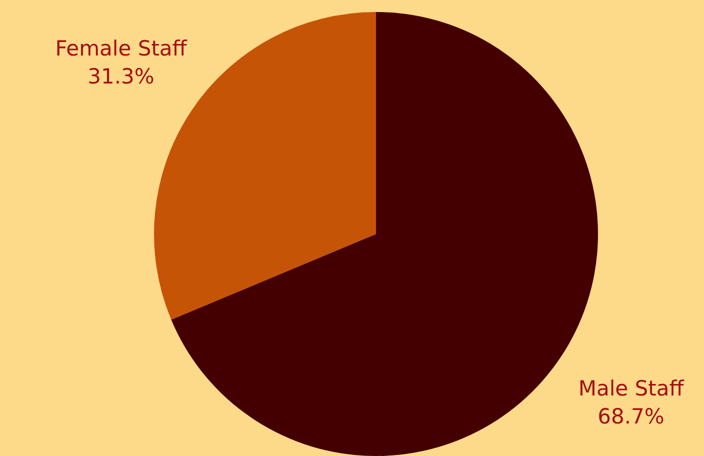 Image resolution: width=704 pixels, height=456 pixels. Describe the element at coordinates (631, 416) in the screenshot. I see `data-label: 68.7%` at that location.